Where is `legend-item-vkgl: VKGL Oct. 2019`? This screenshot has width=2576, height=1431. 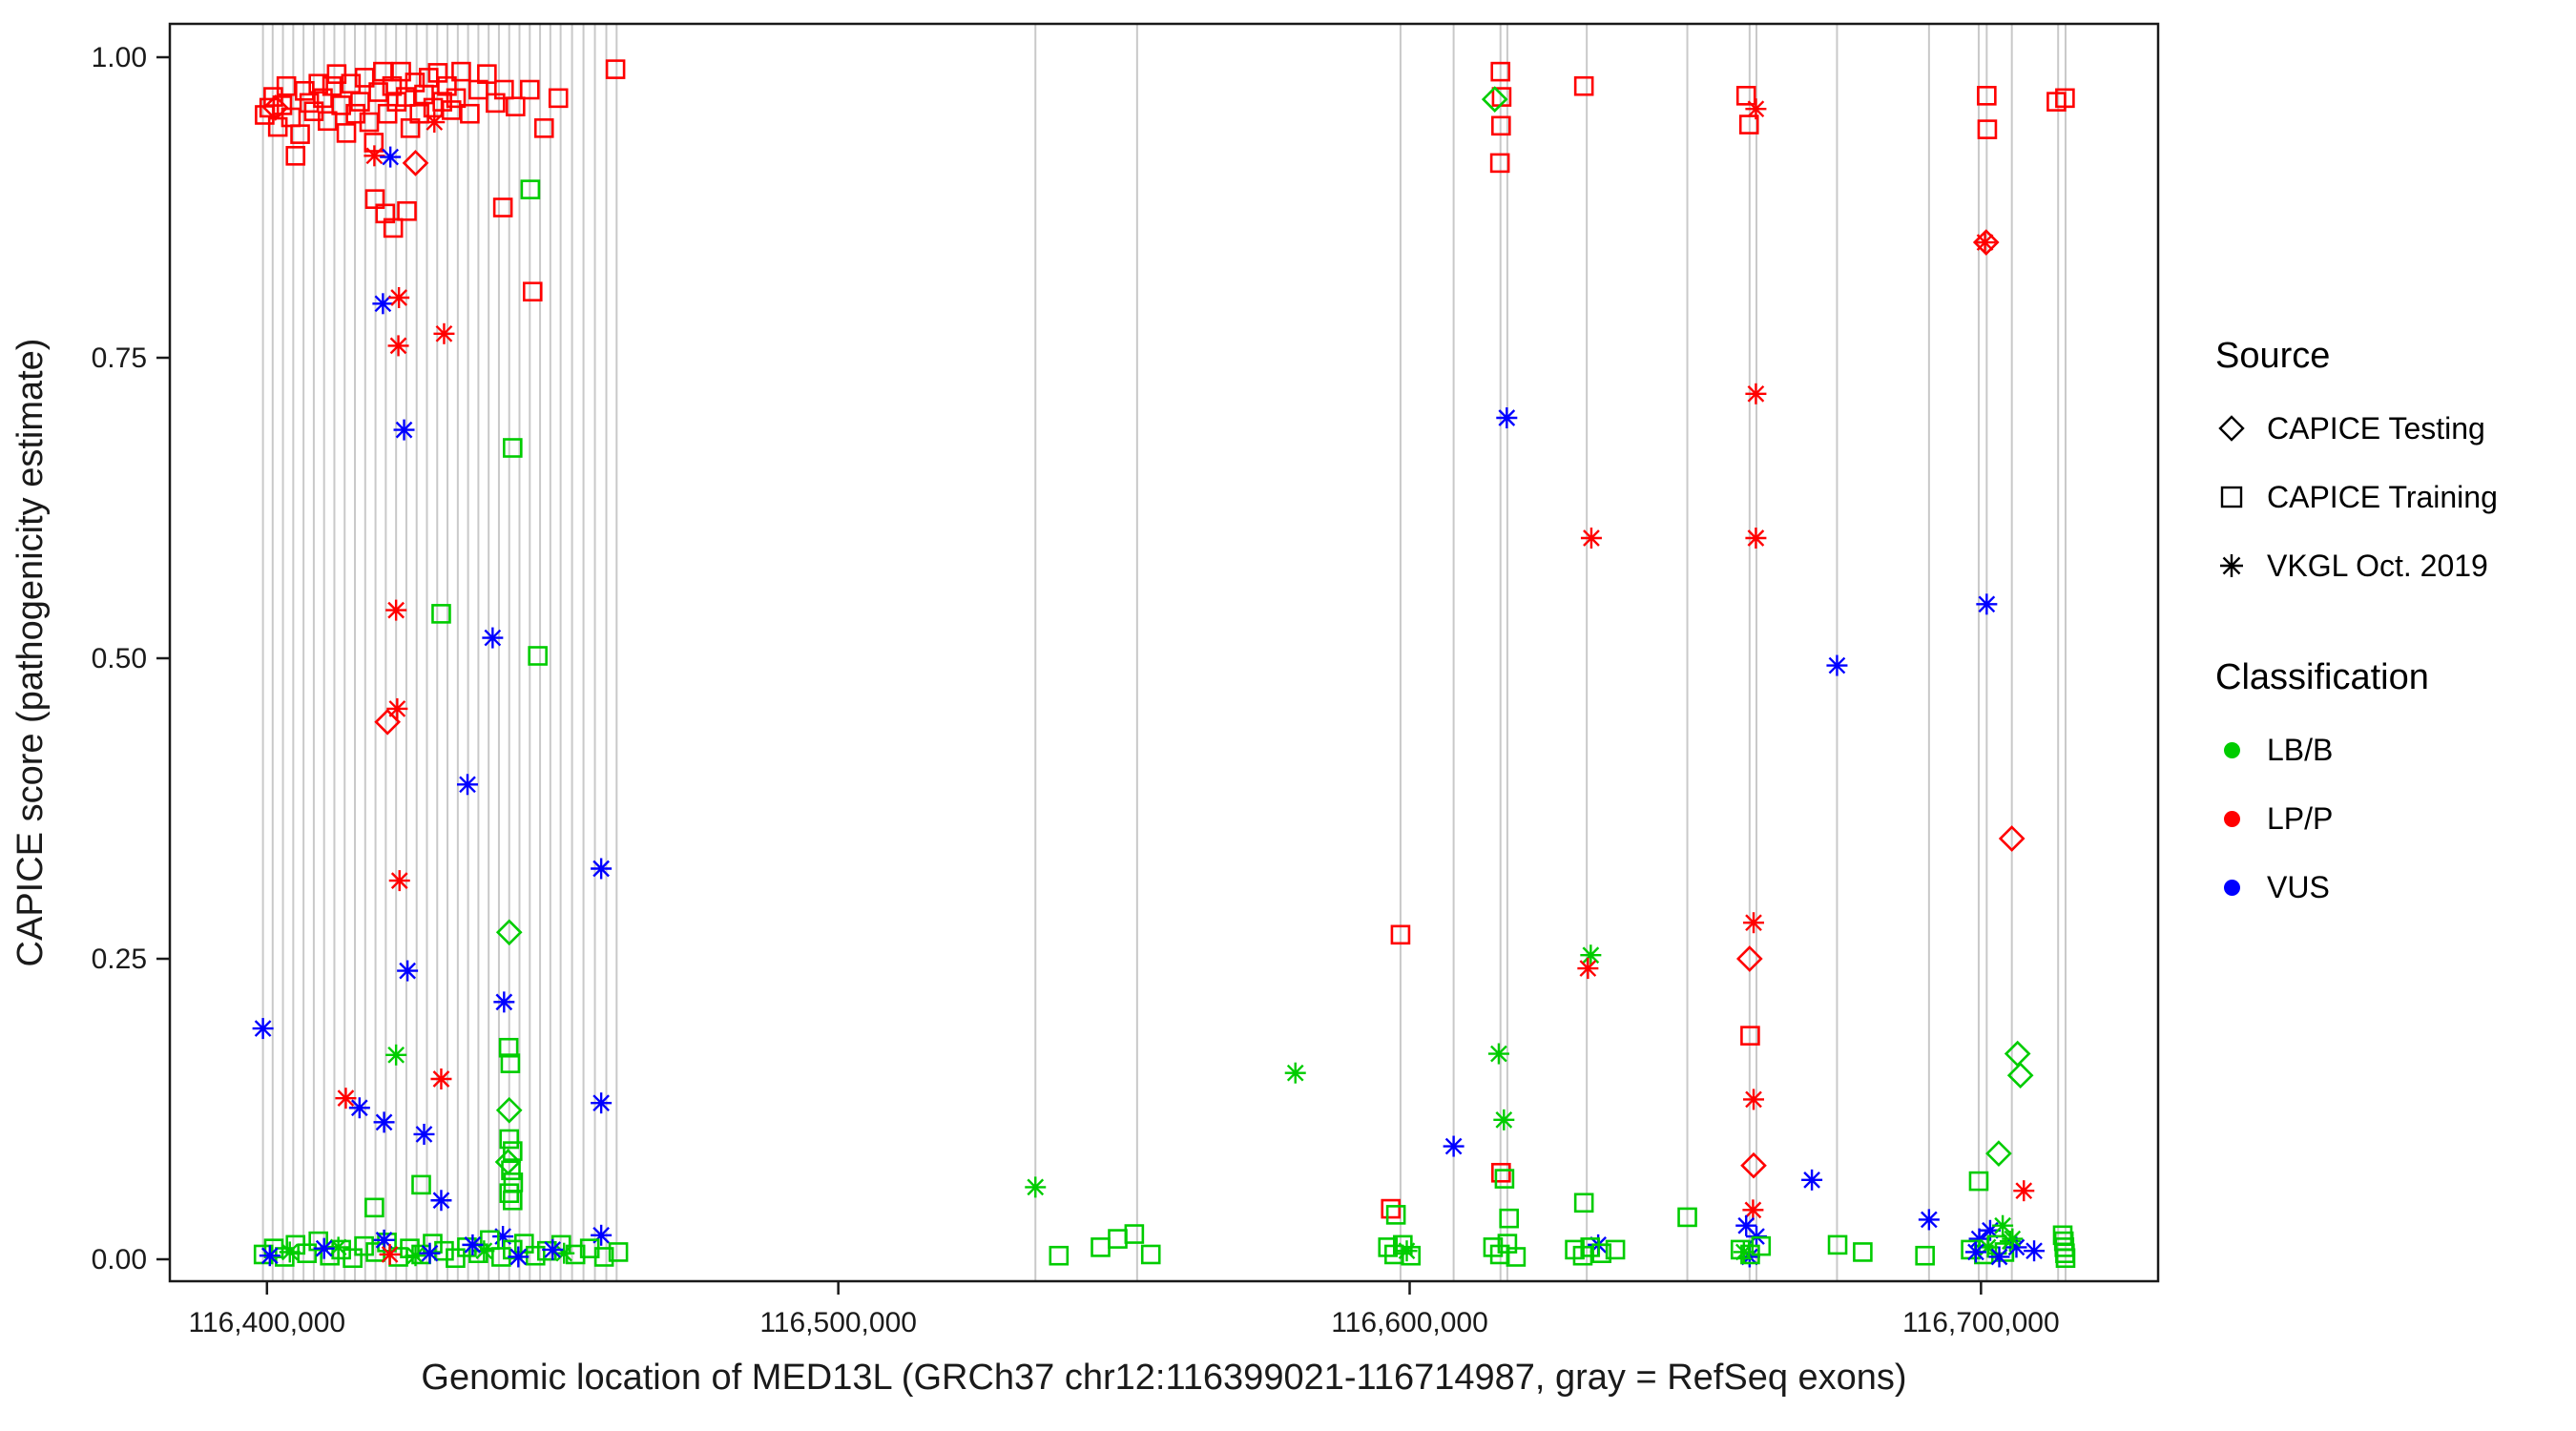 legend-item-vkgl: VKGL Oct. 2019 is located at coordinates (2391, 565).